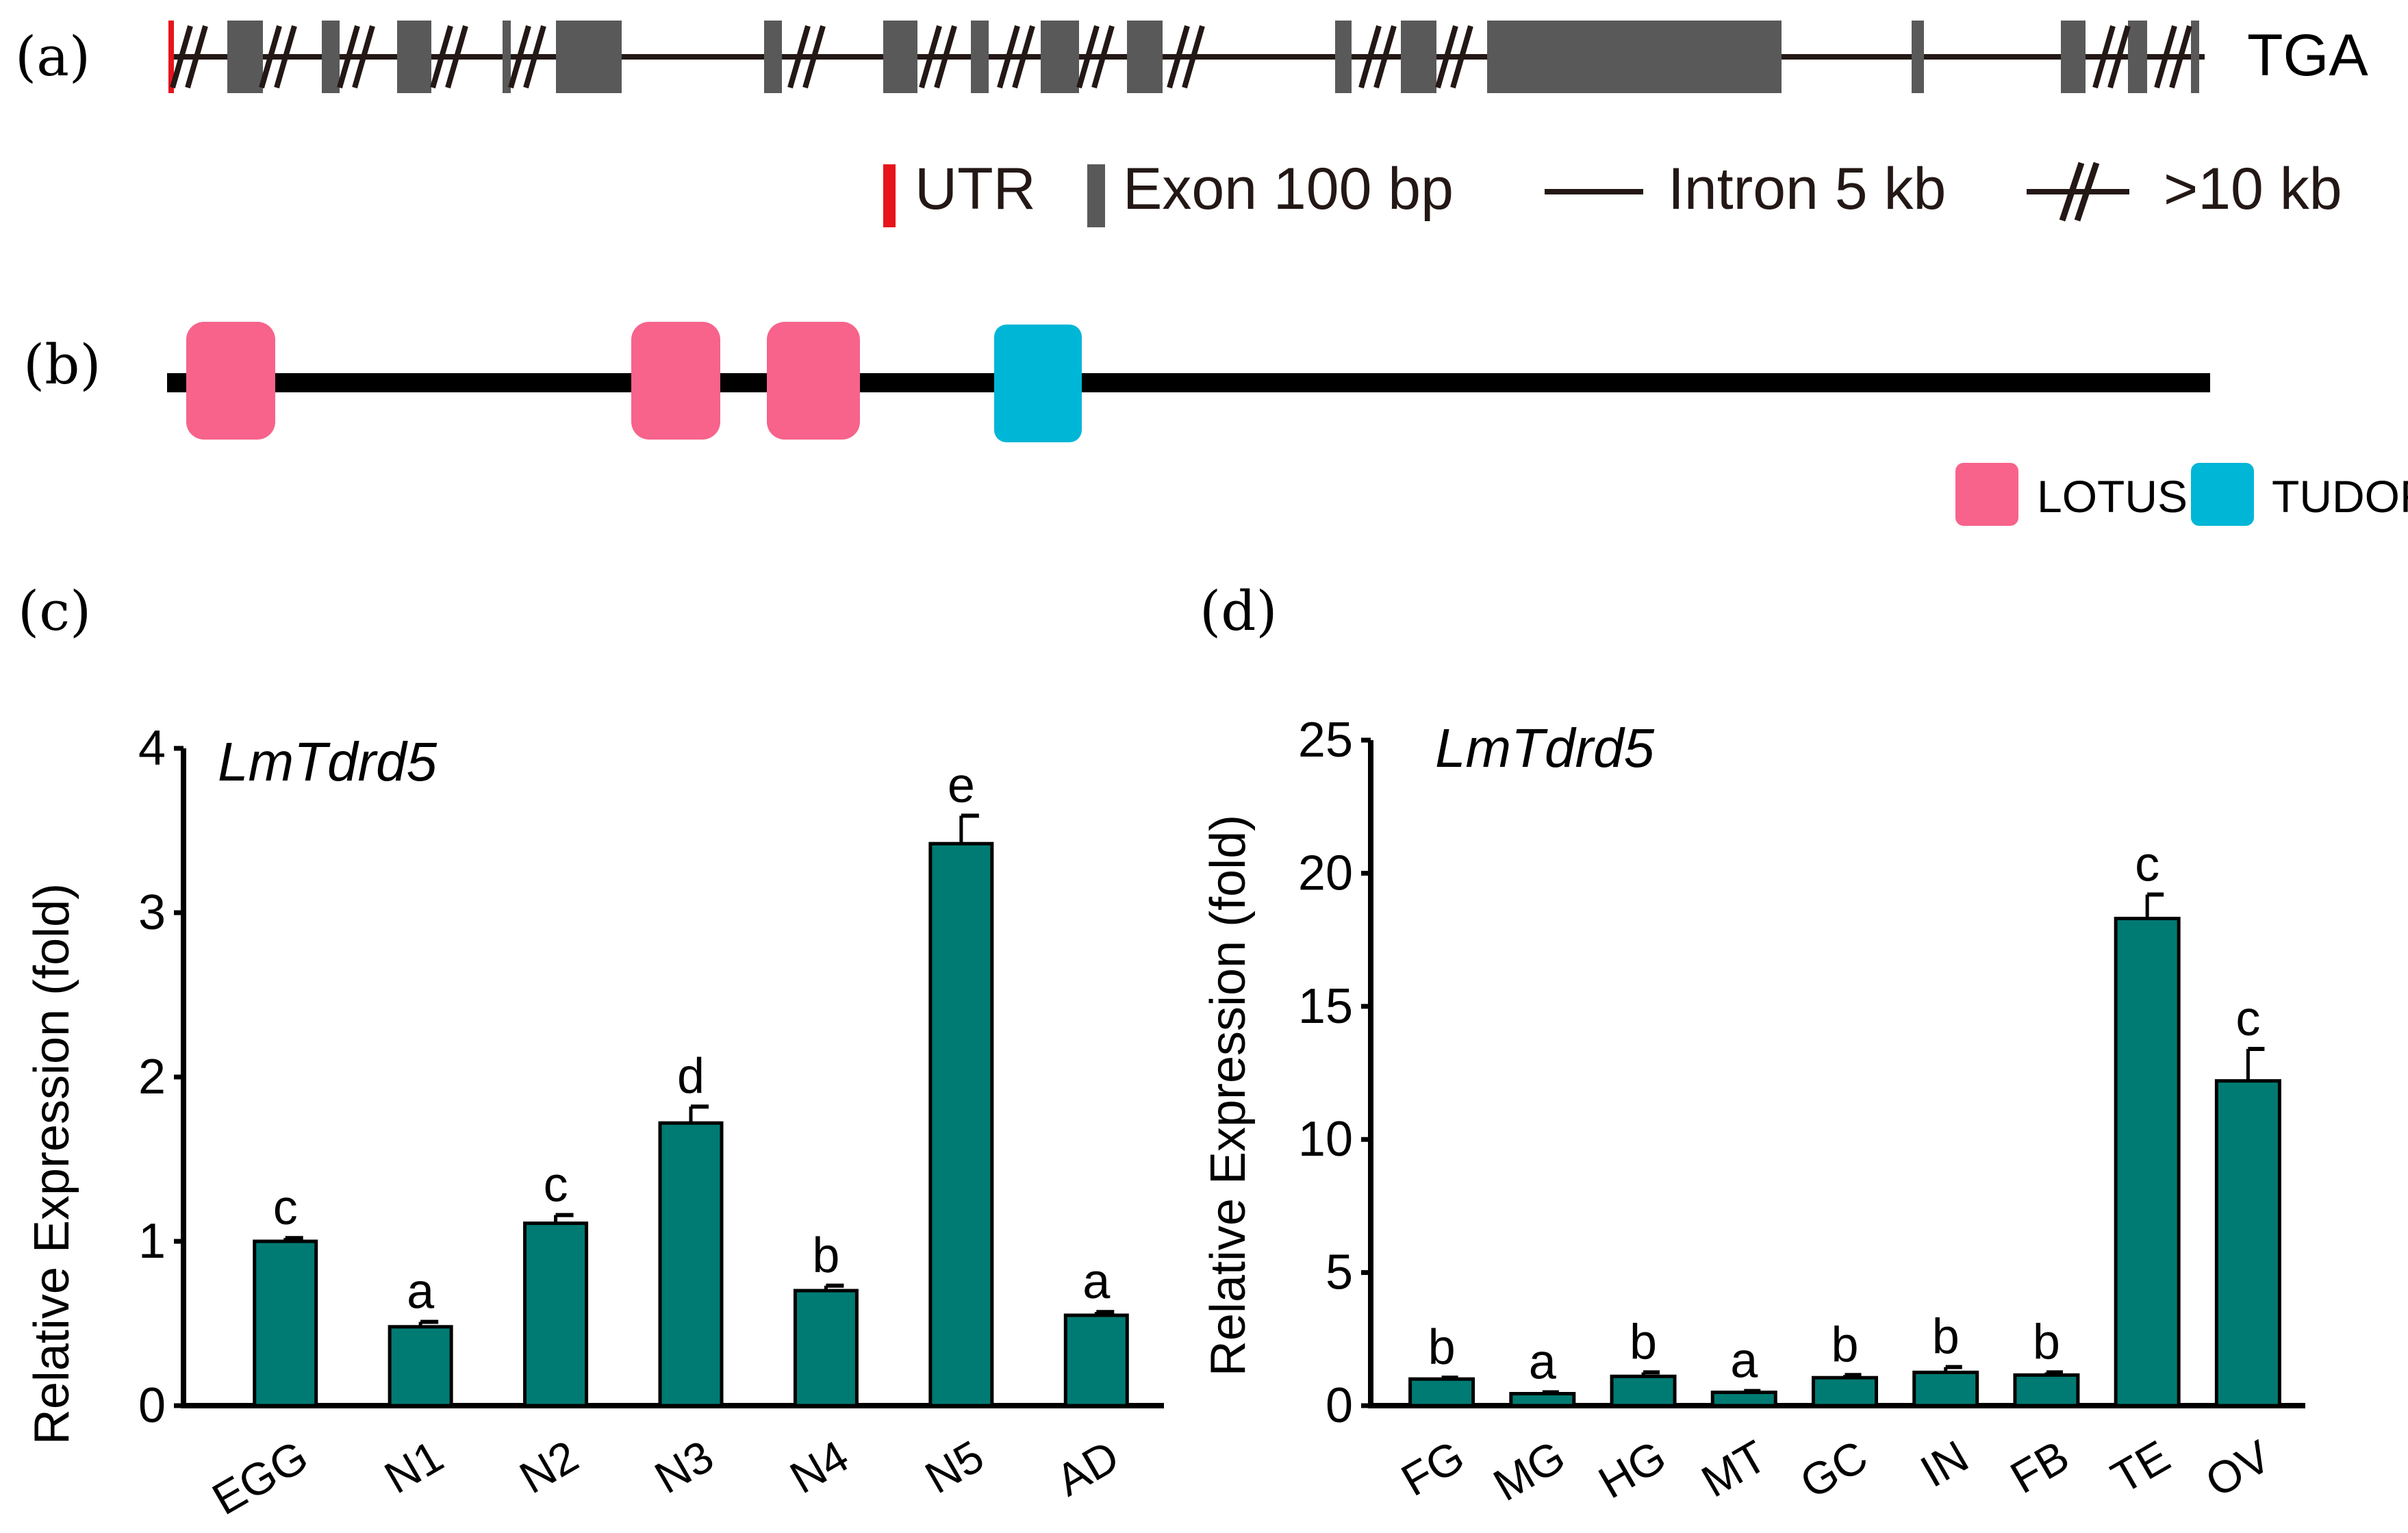 The height and width of the screenshot is (1533, 2408). What do you see at coordinates (1228, 1095) in the screenshot?
I see `chart-d-y-axis-label: Relative Expression (fold)` at bounding box center [1228, 1095].